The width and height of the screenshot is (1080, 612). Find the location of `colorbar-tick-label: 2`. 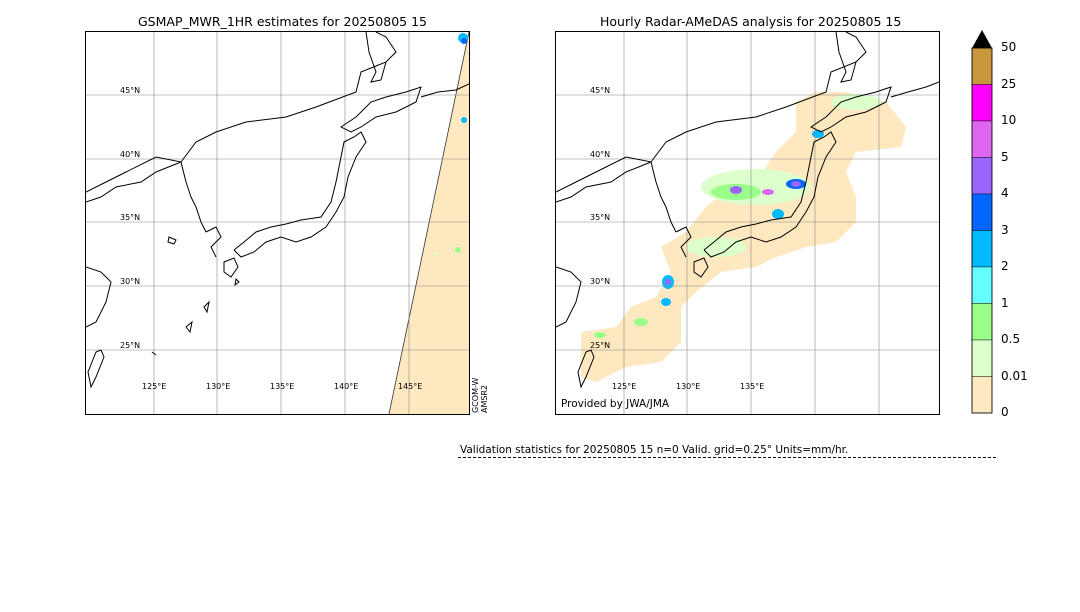

colorbar-tick-label: 2 is located at coordinates (1005, 266).